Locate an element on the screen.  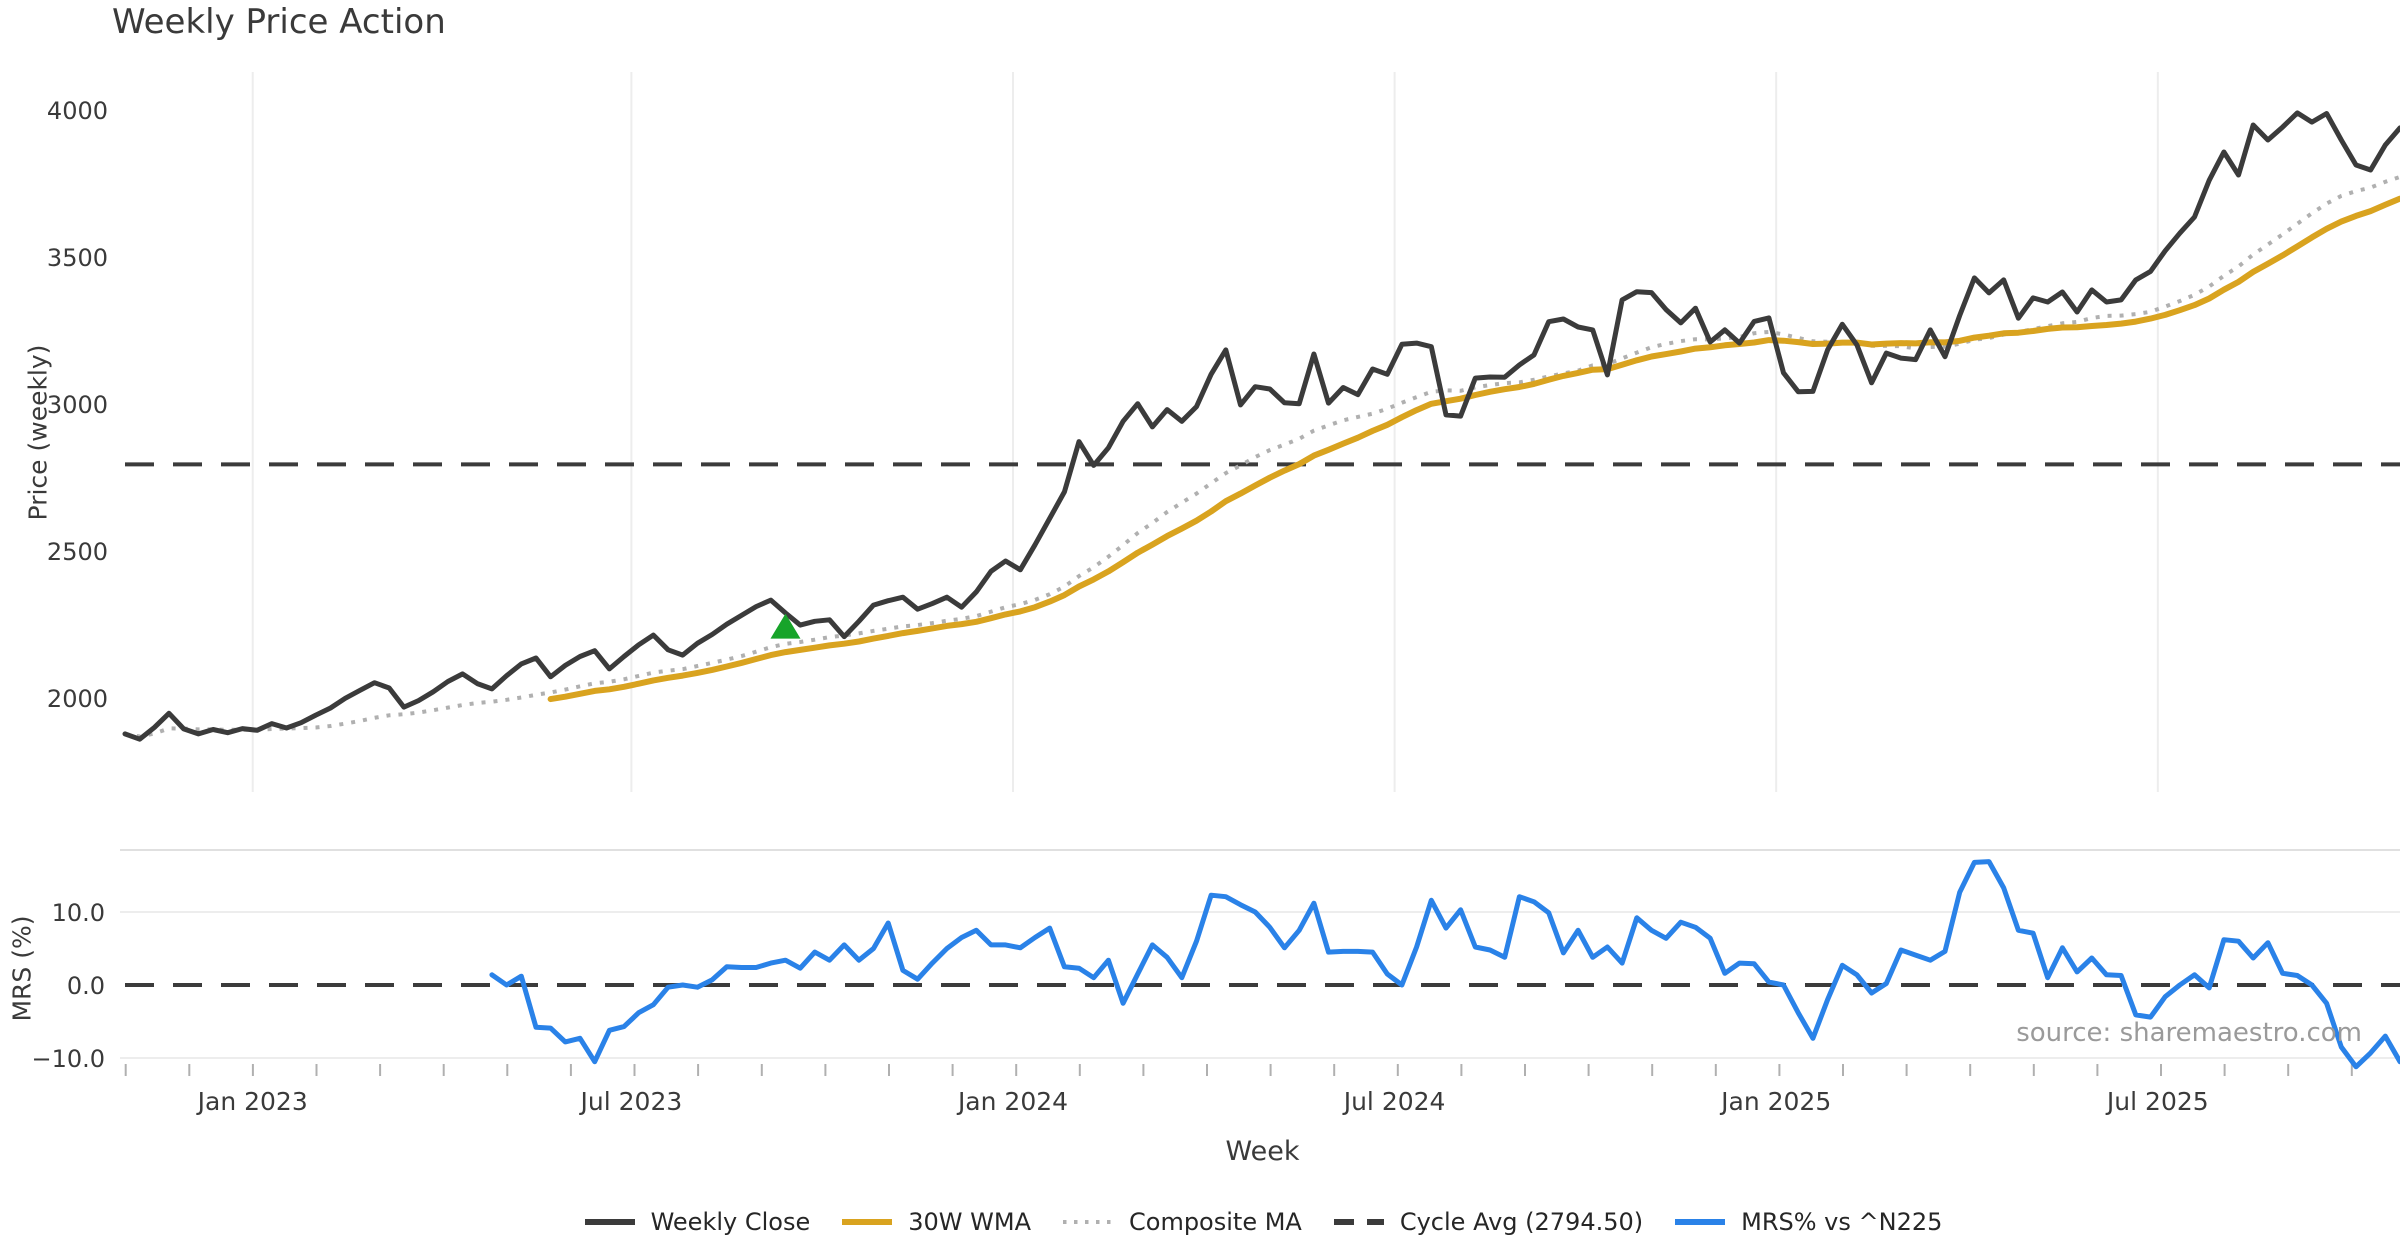
legend-item-composite: Composite MA is located at coordinates (1181, 1222).